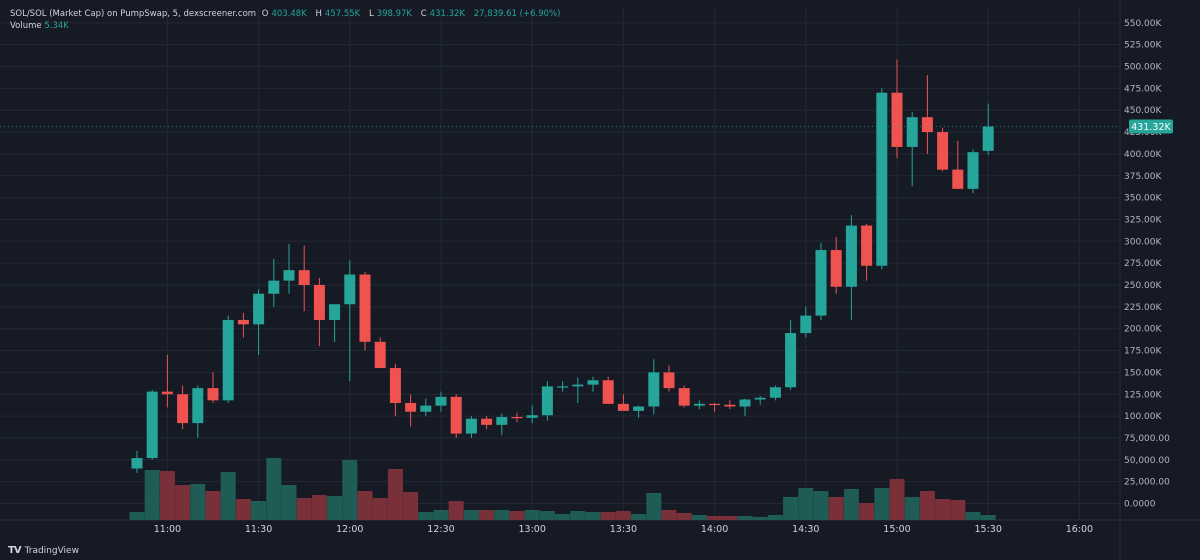  I want to click on y-tick-label: 250.00K, so click(1143, 286).